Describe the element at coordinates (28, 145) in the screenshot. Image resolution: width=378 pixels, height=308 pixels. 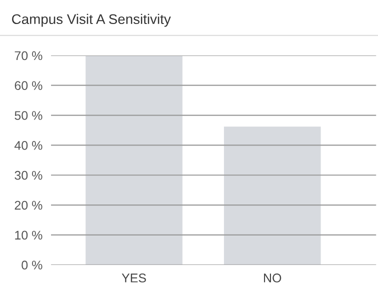
I see `y-tick-label: 40 %` at that location.